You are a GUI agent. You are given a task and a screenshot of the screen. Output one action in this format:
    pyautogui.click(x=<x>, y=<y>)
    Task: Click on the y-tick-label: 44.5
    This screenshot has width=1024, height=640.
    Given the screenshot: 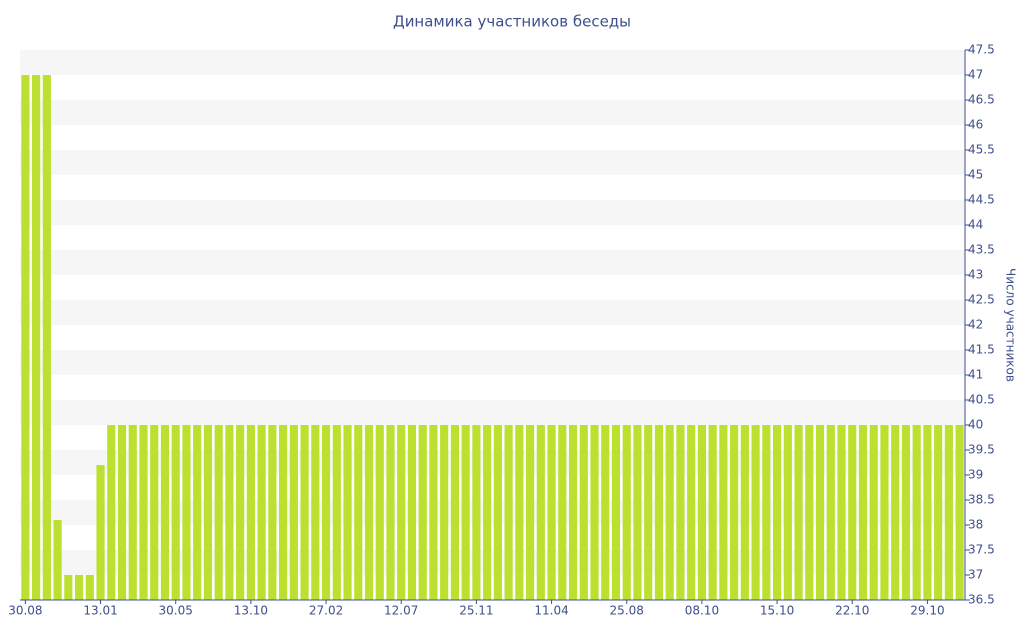 What is the action you would take?
    pyautogui.click(x=981, y=200)
    